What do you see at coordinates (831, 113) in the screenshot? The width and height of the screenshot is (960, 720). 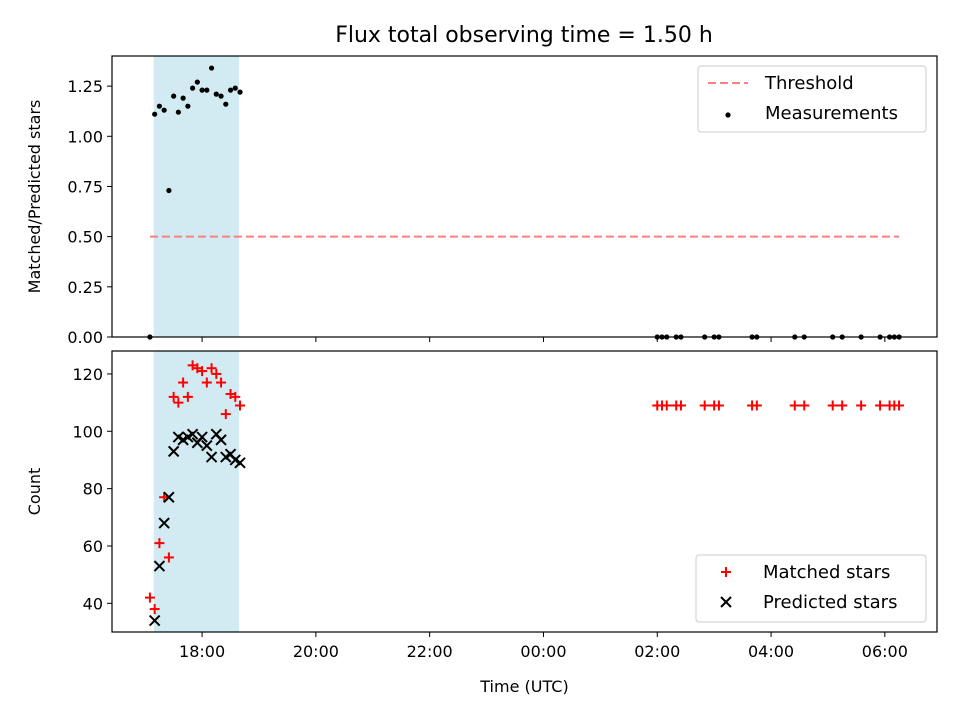 I see `legend-label: Measurements` at bounding box center [831, 113].